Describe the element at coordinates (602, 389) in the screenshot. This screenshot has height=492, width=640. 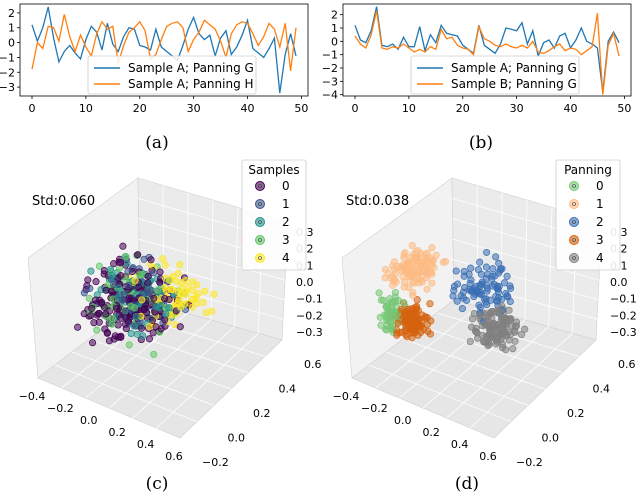
I see `y-tick-label: 0.4` at that location.